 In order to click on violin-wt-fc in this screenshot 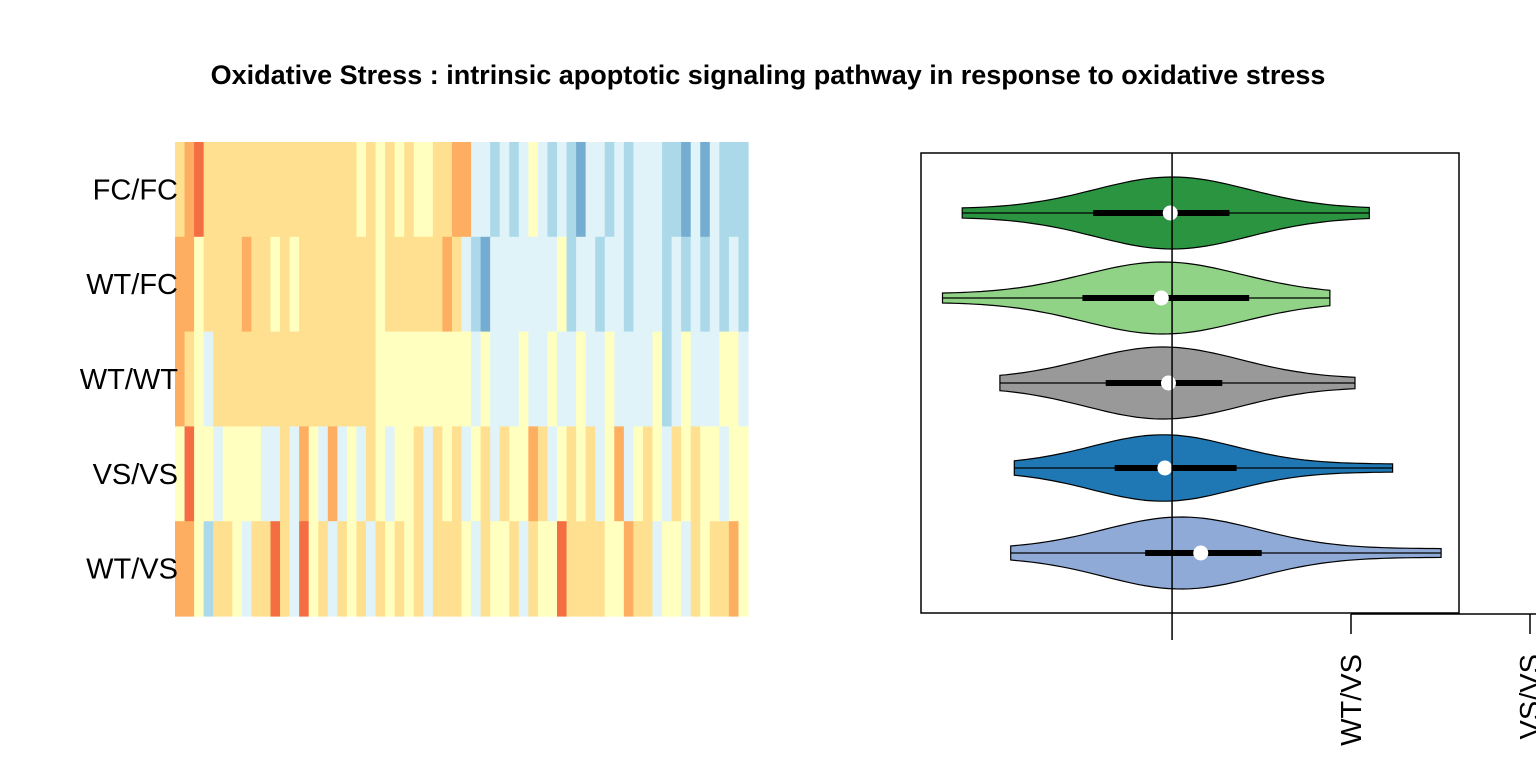, I will do `click(1136, 298)`.